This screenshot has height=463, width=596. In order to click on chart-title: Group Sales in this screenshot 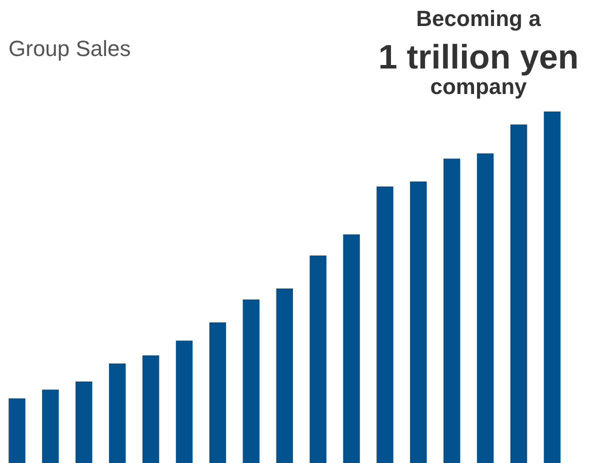, I will do `click(69, 48)`.